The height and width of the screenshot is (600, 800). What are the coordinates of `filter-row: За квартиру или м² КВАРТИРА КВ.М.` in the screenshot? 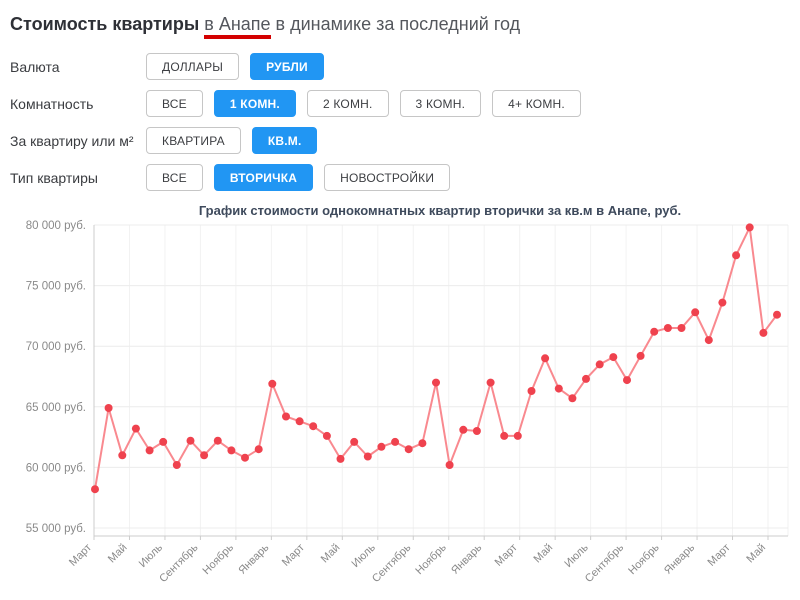 It's located at (400, 140).